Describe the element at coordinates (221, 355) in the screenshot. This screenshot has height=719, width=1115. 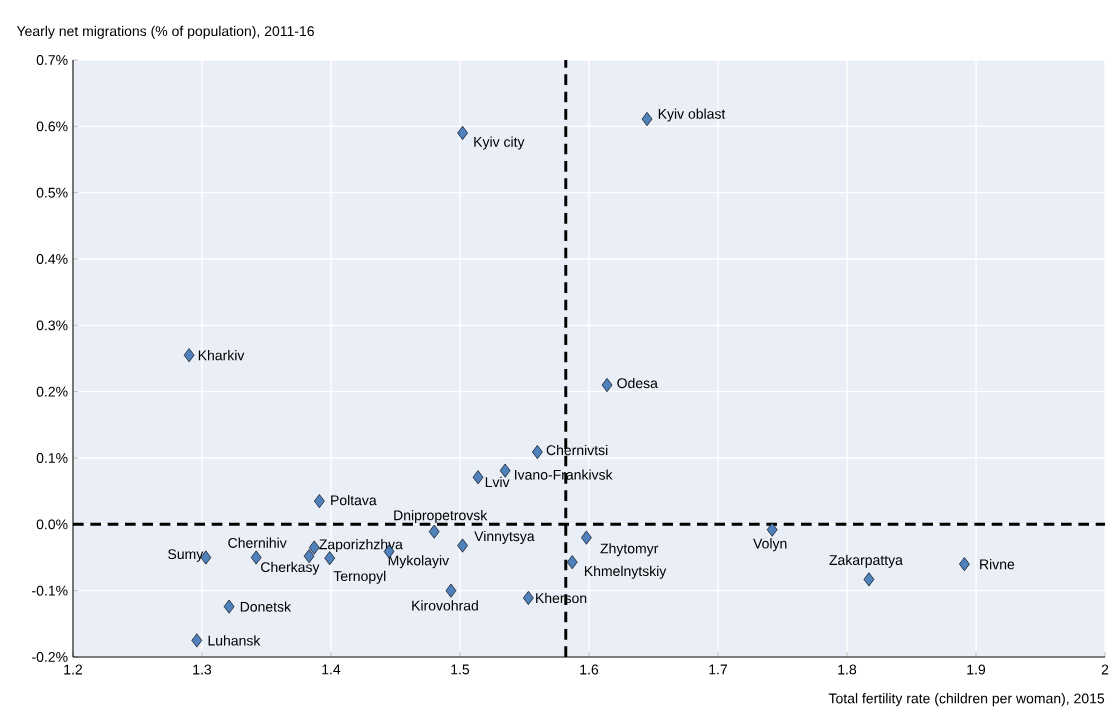
I see `annotation: Kharkiv` at that location.